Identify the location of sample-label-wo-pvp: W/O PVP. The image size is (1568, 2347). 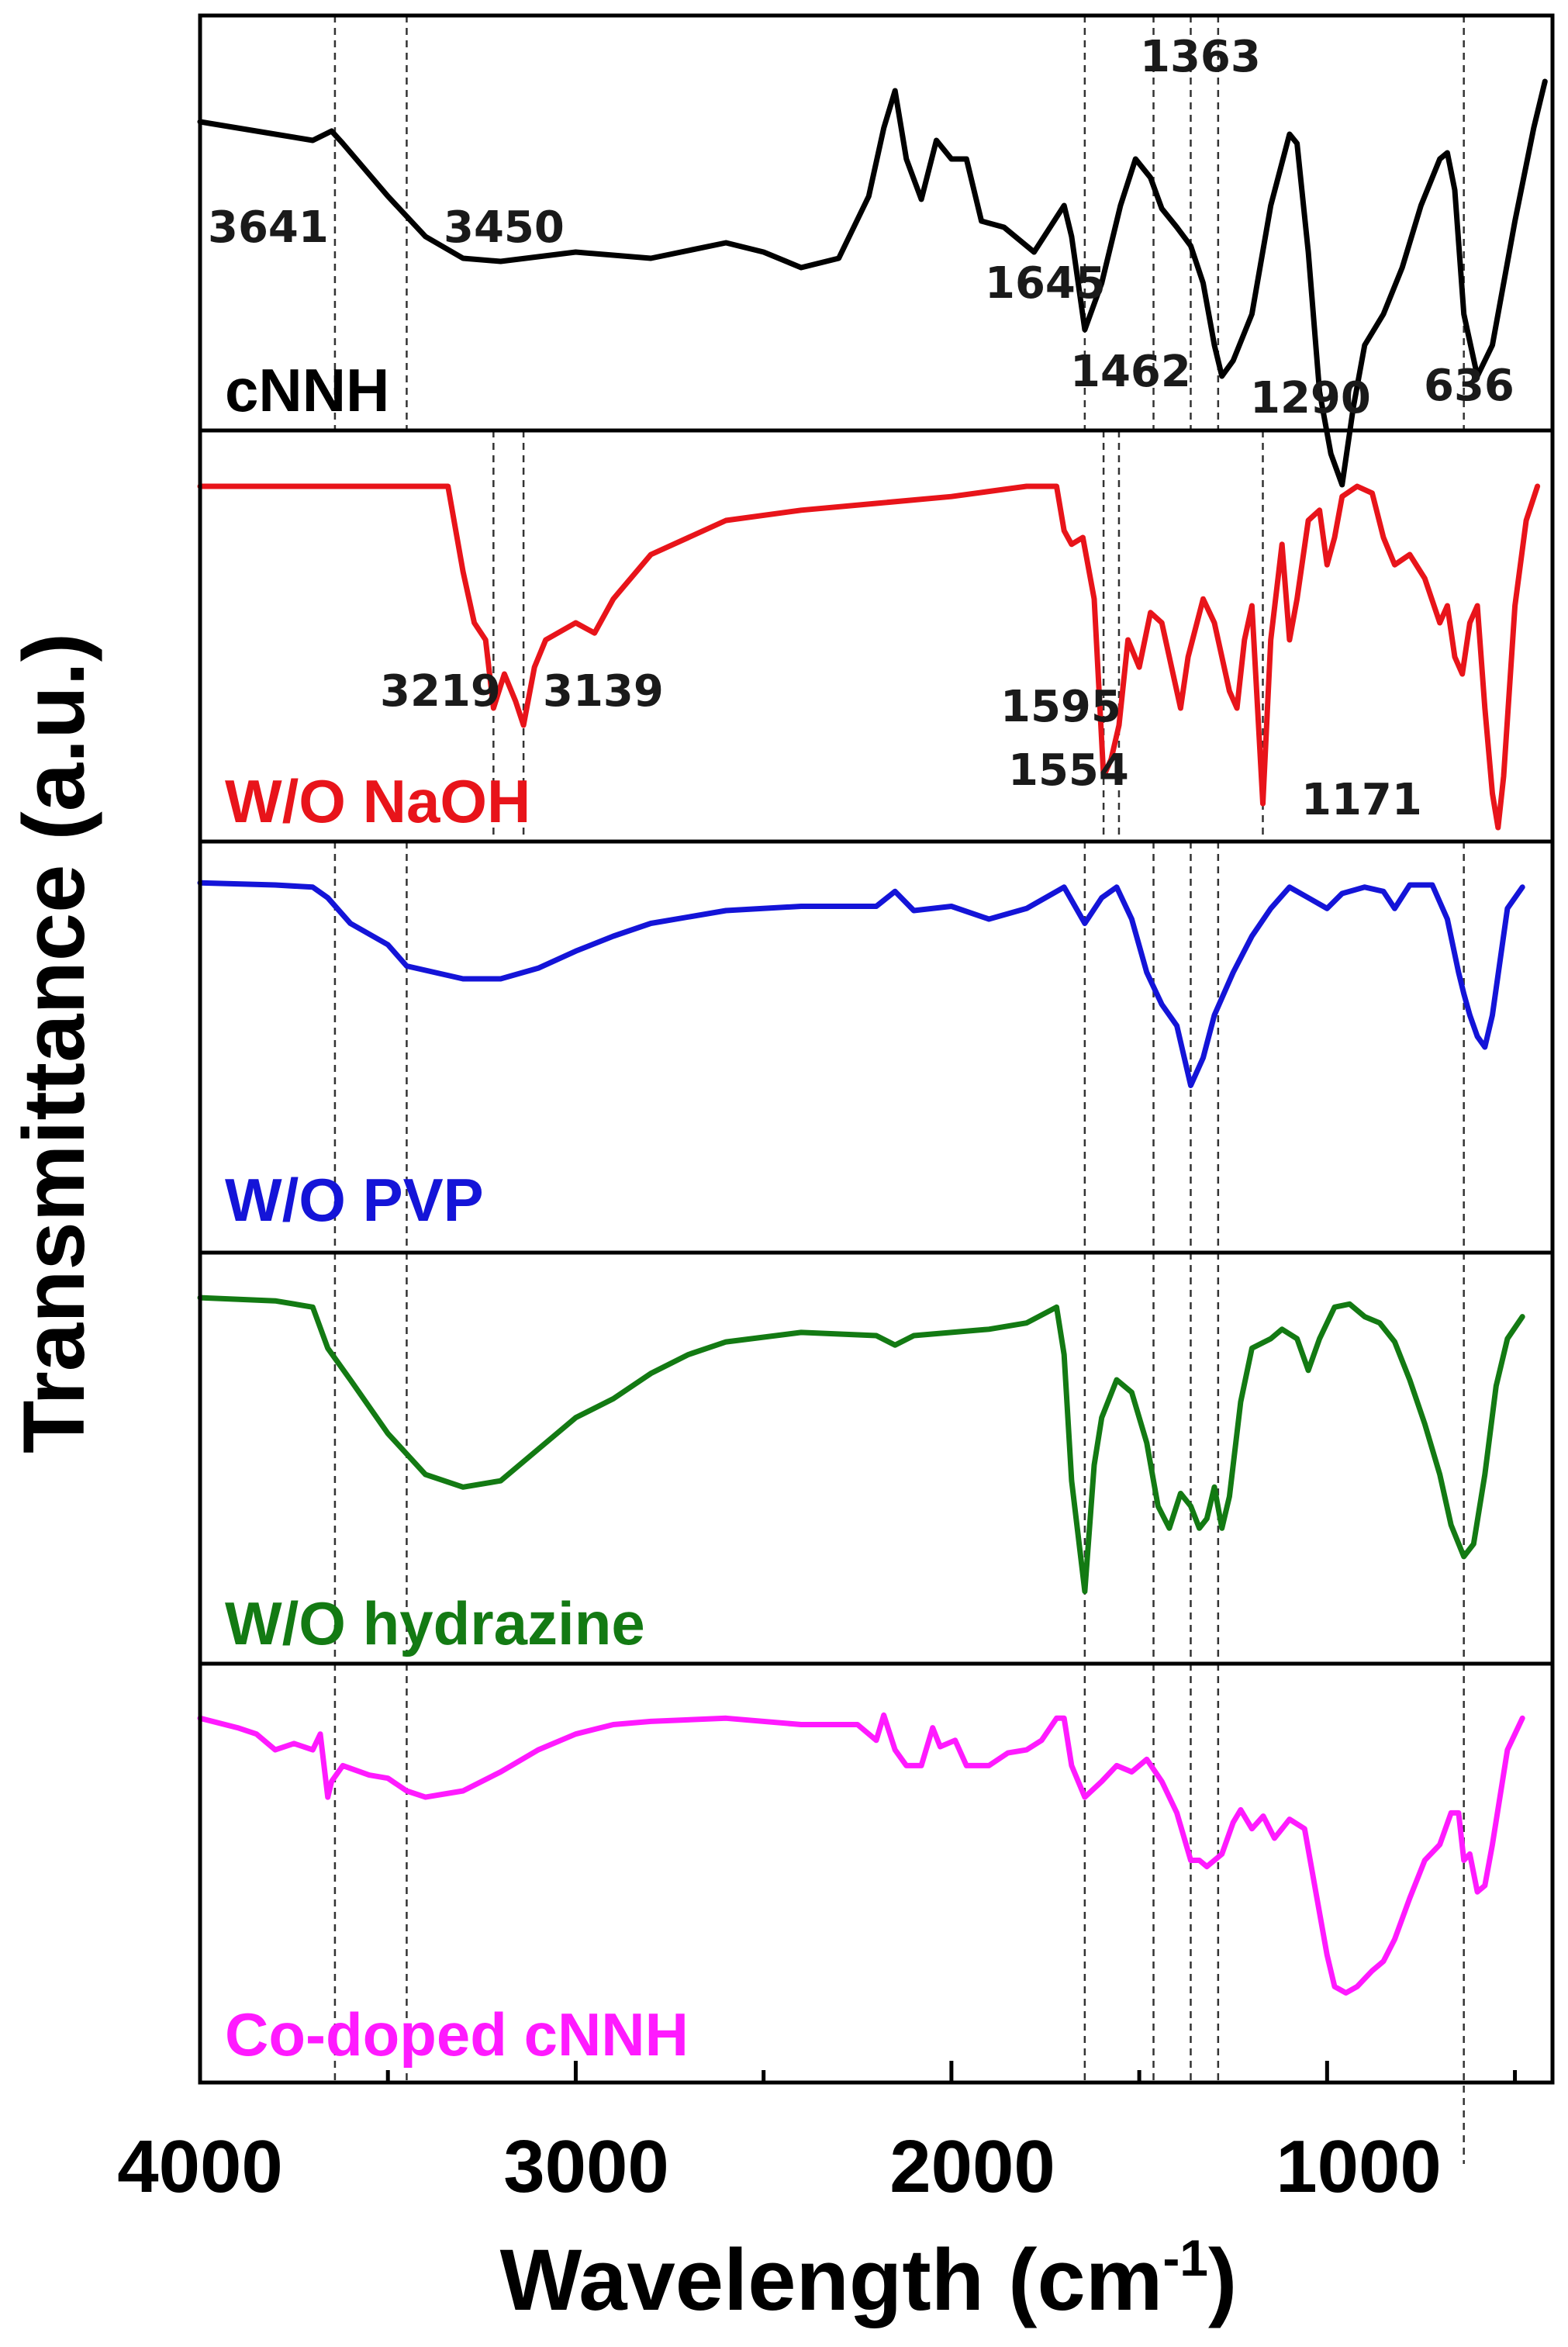
(354, 1200).